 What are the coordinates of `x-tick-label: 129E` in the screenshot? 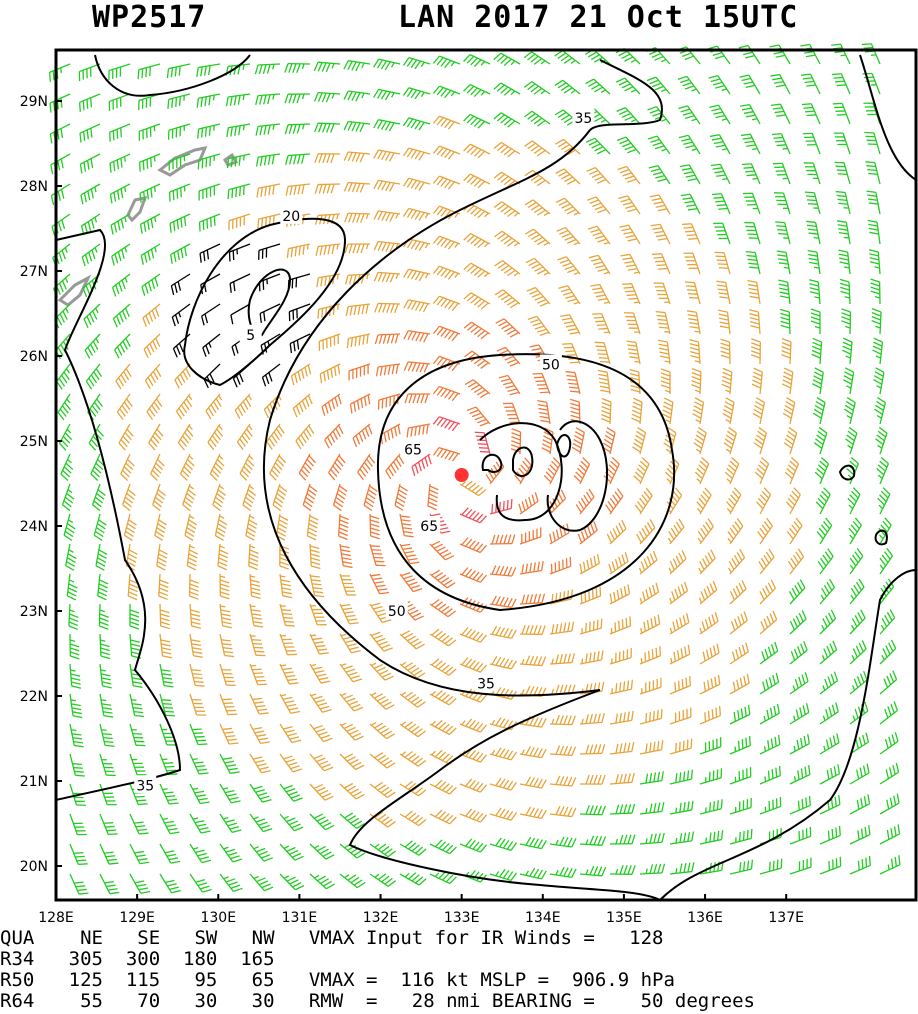 It's located at (137, 918).